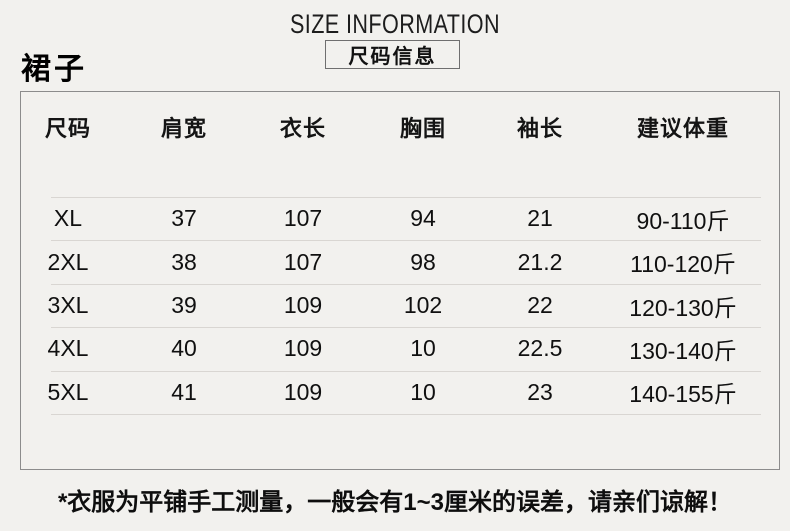 The height and width of the screenshot is (531, 790). I want to click on bust-value: 102, so click(423, 305).